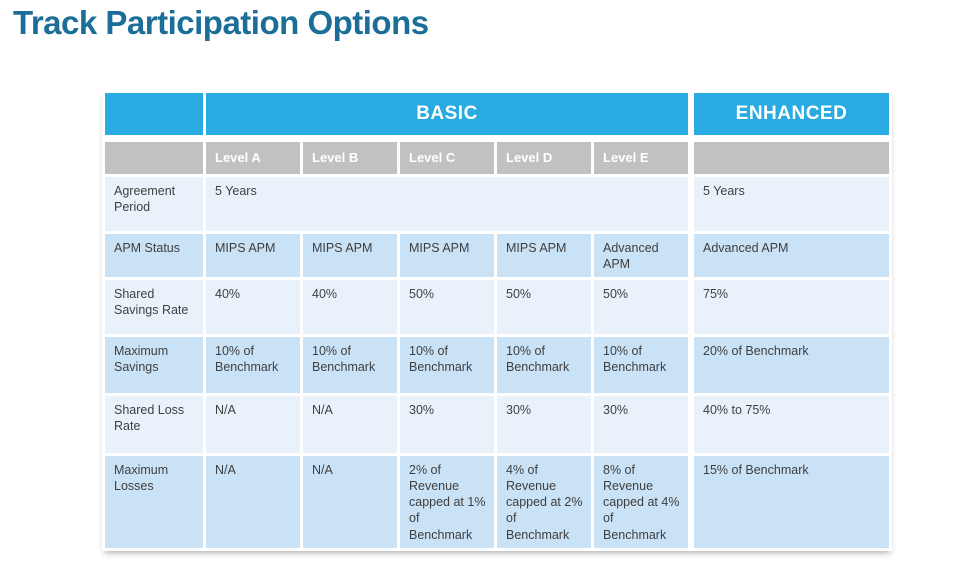  What do you see at coordinates (641, 158) in the screenshot?
I see `level-header-e: Level E` at bounding box center [641, 158].